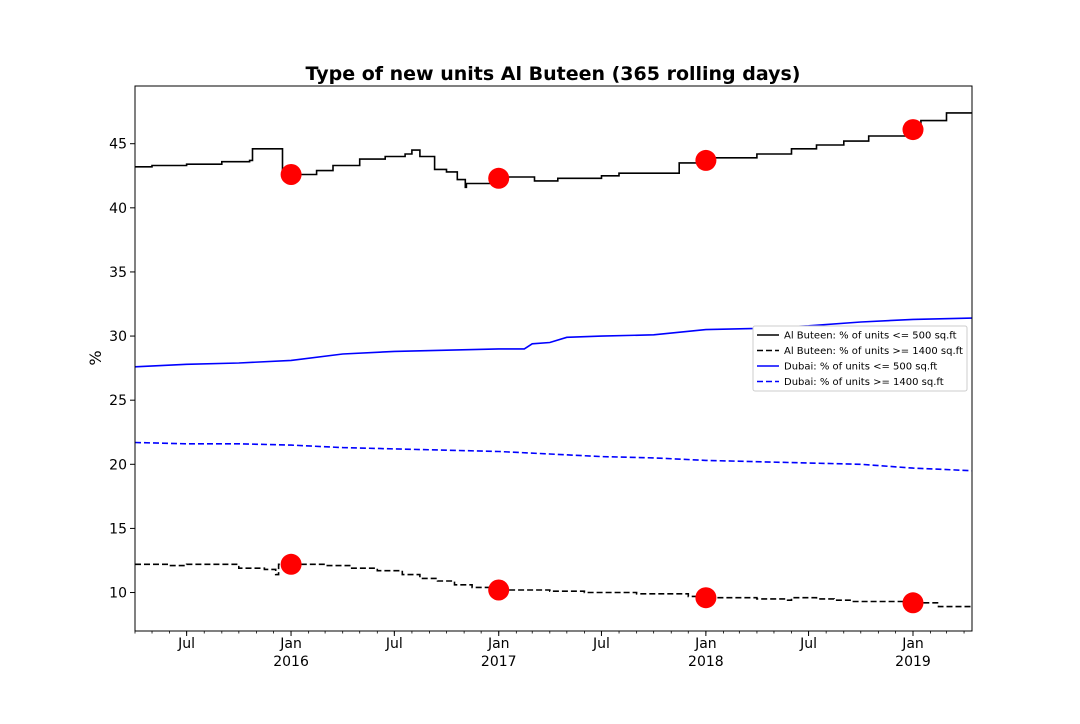 This screenshot has width=1080, height=724. I want to click on y-tick-label: 25, so click(118, 401).